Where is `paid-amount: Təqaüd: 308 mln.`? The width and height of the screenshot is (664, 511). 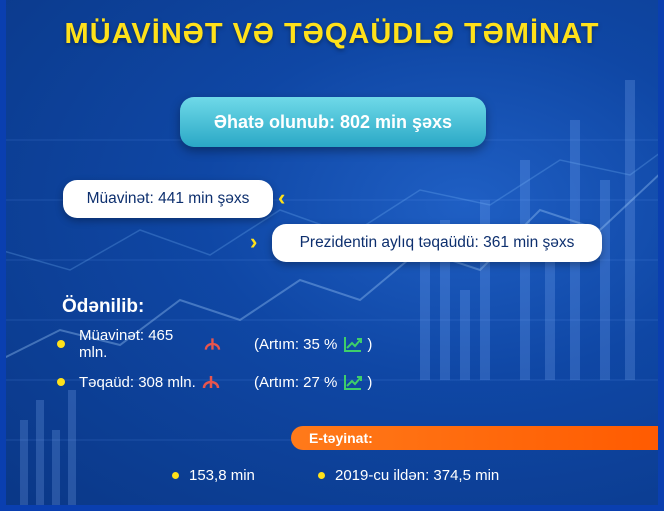 paid-amount: Təqaüd: 308 mln. is located at coordinates (150, 382).